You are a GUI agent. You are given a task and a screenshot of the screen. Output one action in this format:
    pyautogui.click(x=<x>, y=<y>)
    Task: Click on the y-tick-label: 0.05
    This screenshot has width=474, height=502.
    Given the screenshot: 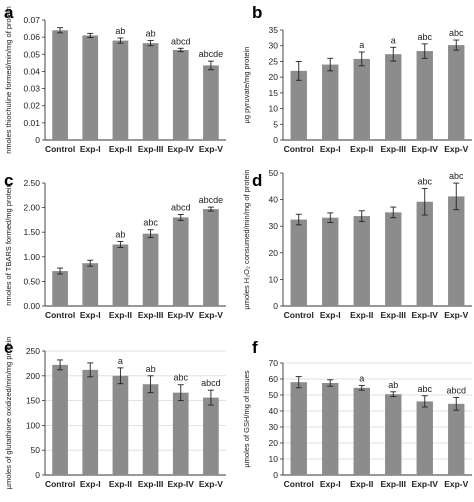 What is the action you would take?
    pyautogui.click(x=31, y=54)
    